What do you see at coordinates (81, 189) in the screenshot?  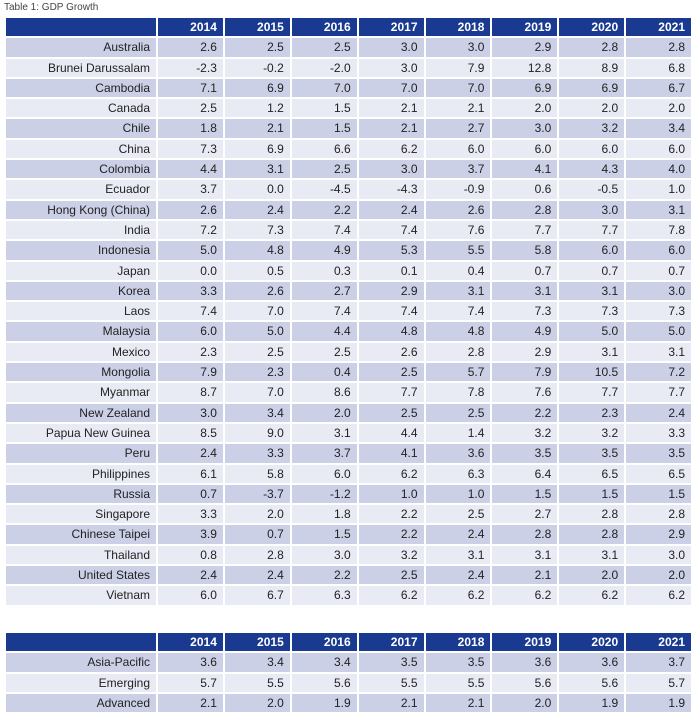 I see `row-label: Ecuador` at bounding box center [81, 189].